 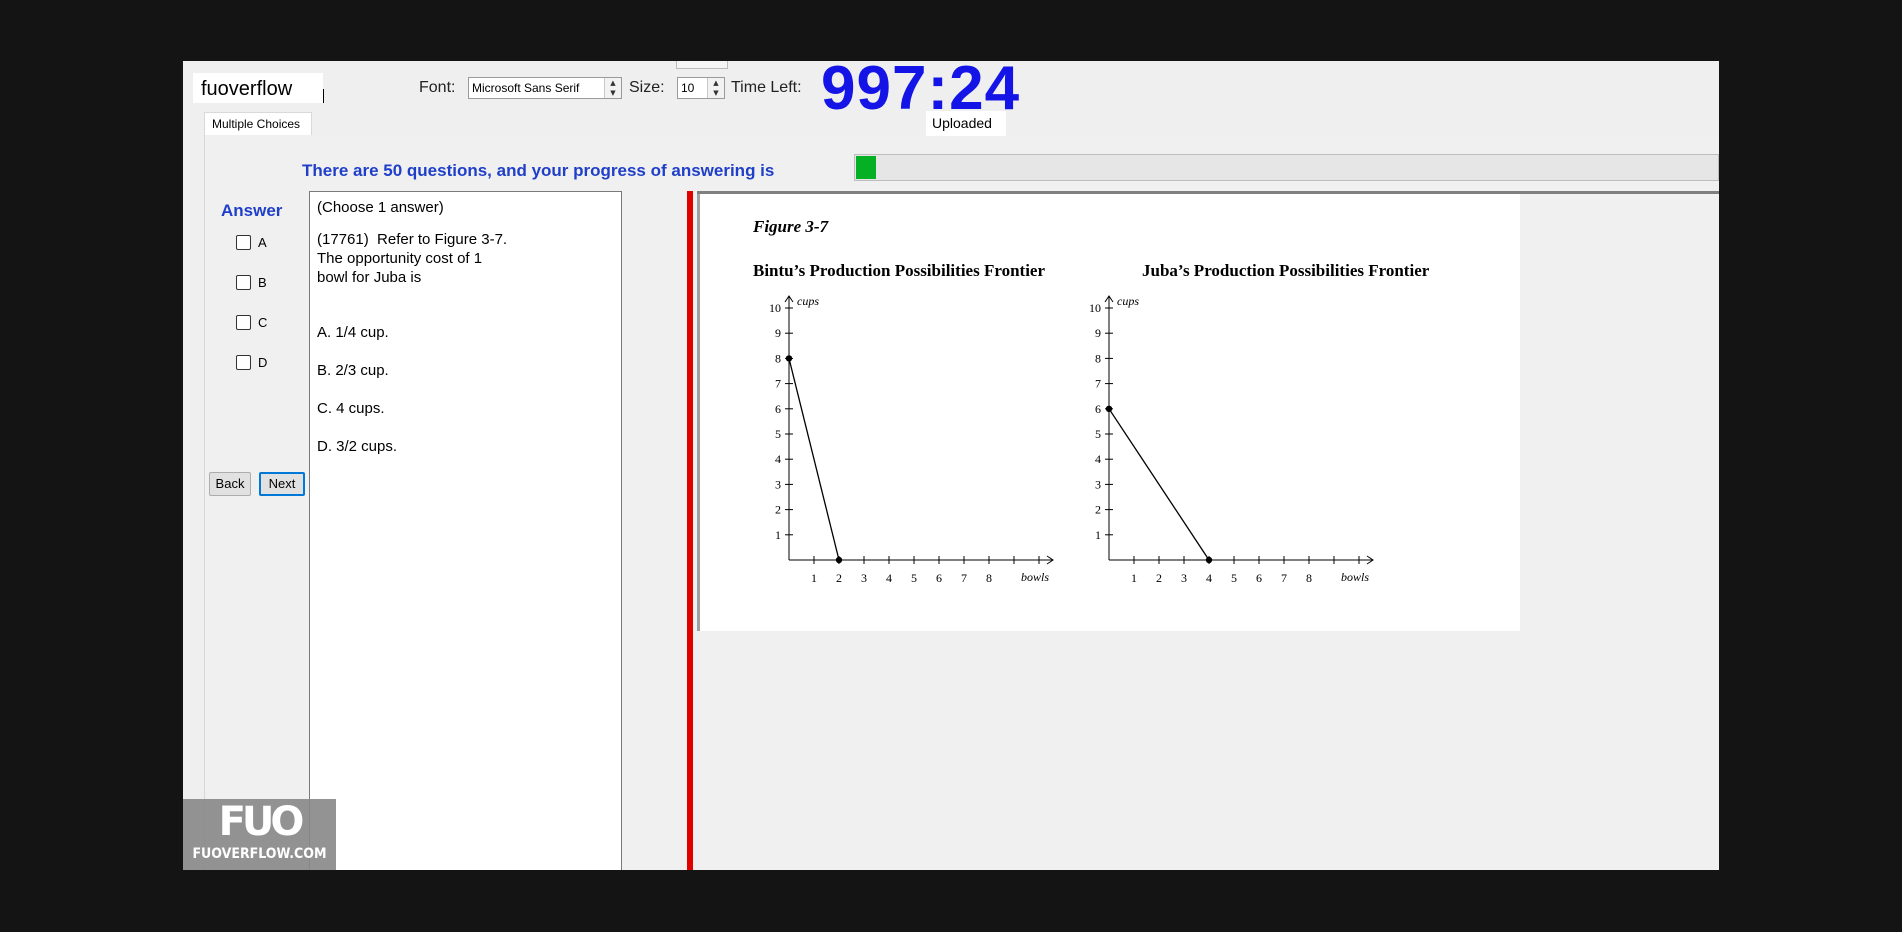 I want to click on bintu-x-tick-label: 2, so click(x=839, y=578).